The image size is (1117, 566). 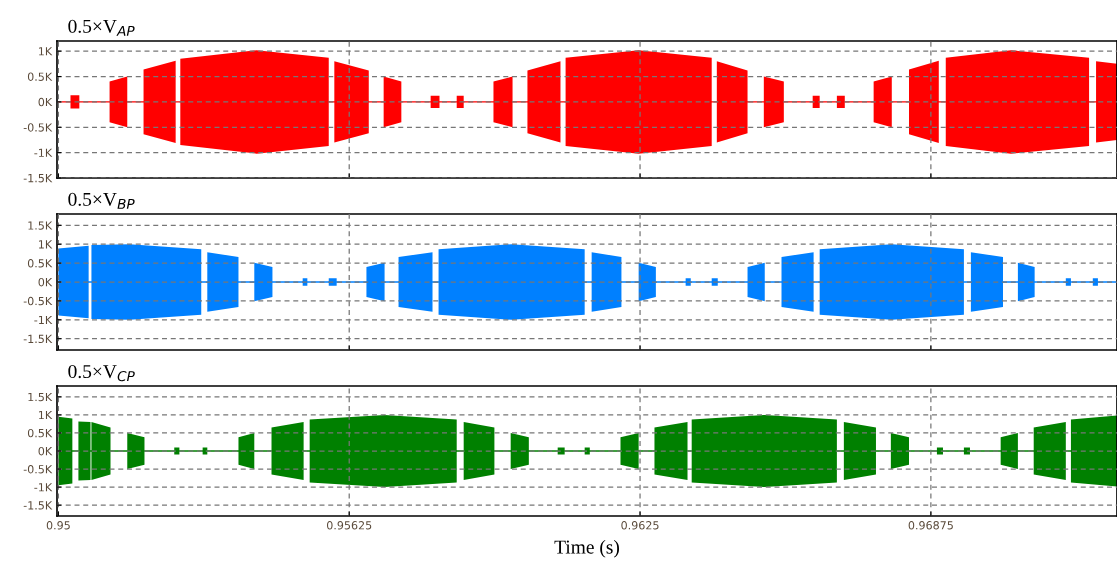 I want to click on chart-title: 0.5×V$_{CP}$, so click(x=101, y=373).